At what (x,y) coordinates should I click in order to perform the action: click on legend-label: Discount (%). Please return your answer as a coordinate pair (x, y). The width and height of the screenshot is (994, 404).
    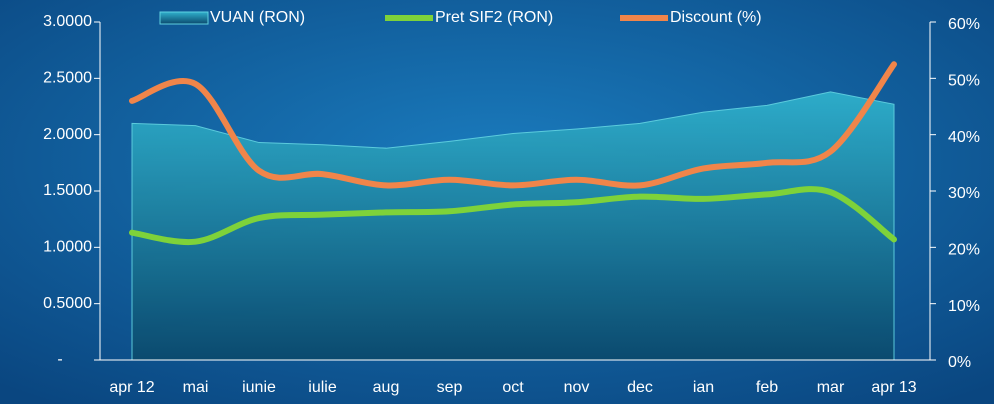
    Looking at the image, I should click on (716, 17).